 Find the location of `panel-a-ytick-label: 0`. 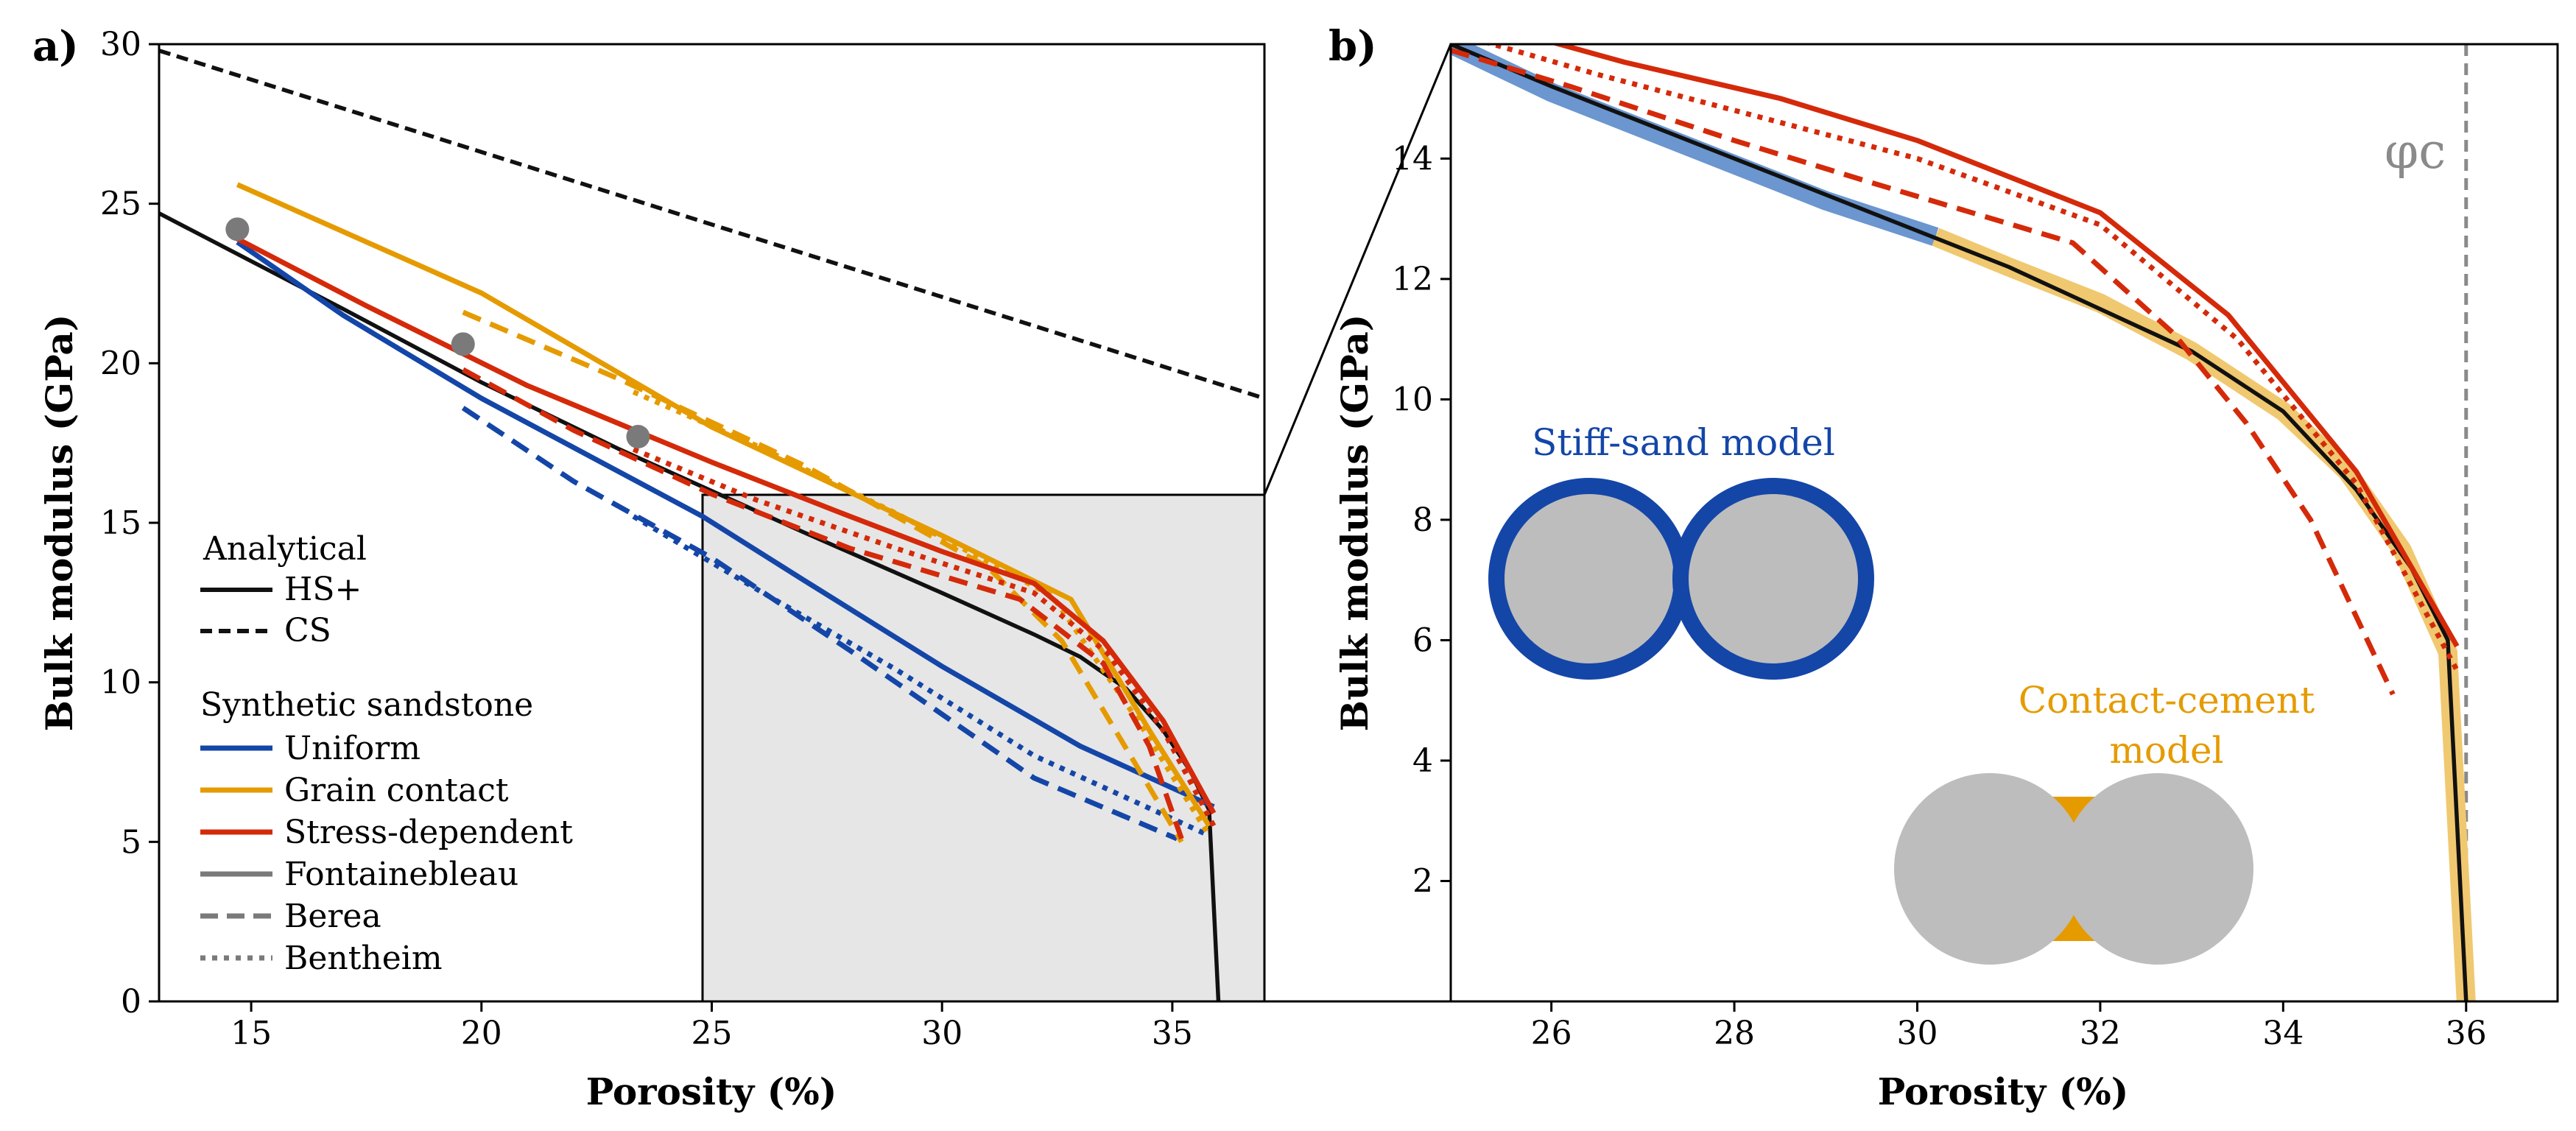

panel-a-ytick-label: 0 is located at coordinates (131, 1002).